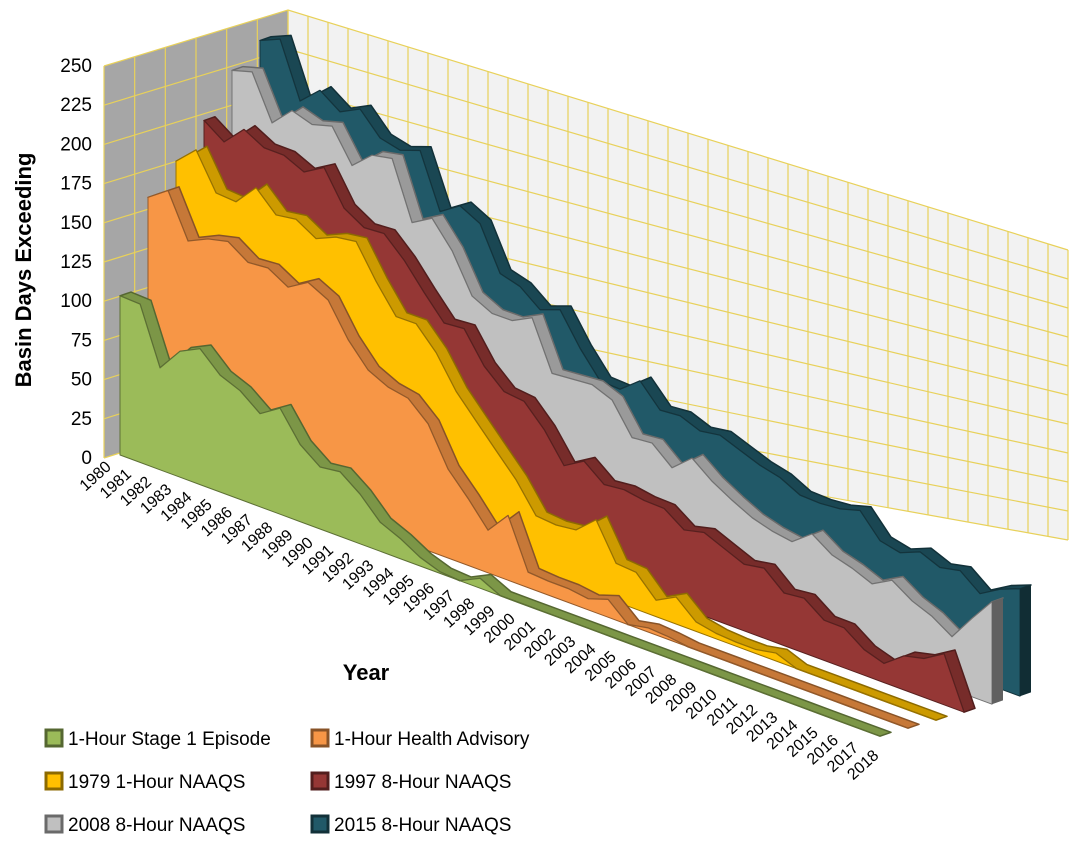  Describe the element at coordinates (76, 223) in the screenshot. I see `y-tick-label: 150` at that location.